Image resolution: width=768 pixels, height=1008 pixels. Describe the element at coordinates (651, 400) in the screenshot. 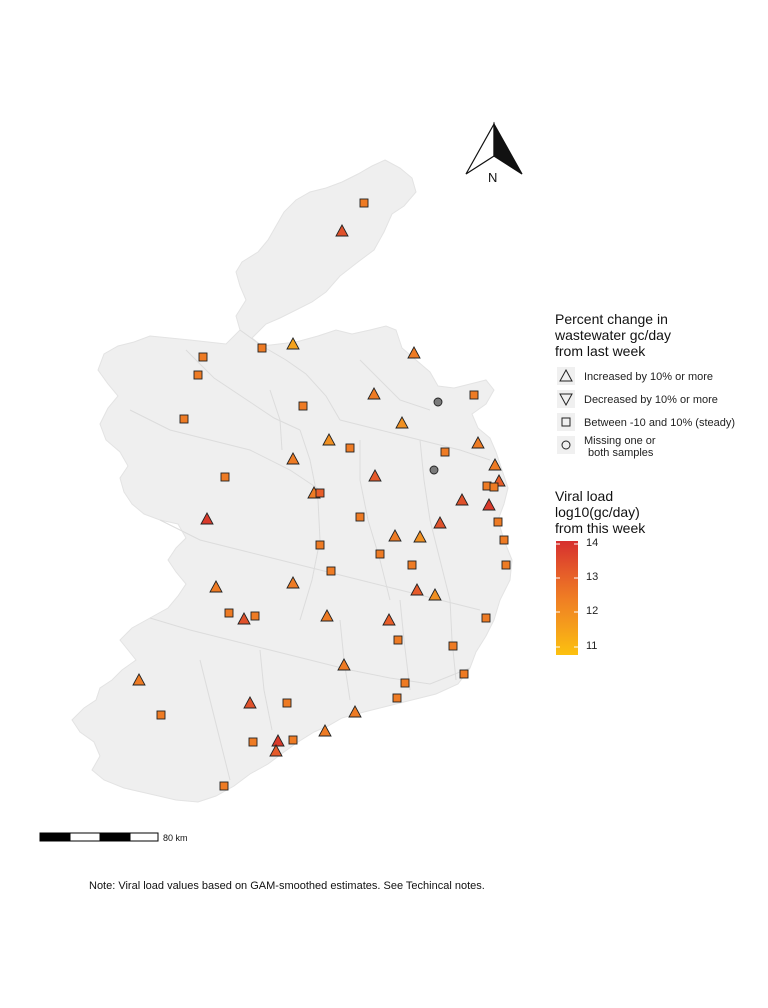

I see `legend-label-decrease: Decreased by 10% or more` at that location.